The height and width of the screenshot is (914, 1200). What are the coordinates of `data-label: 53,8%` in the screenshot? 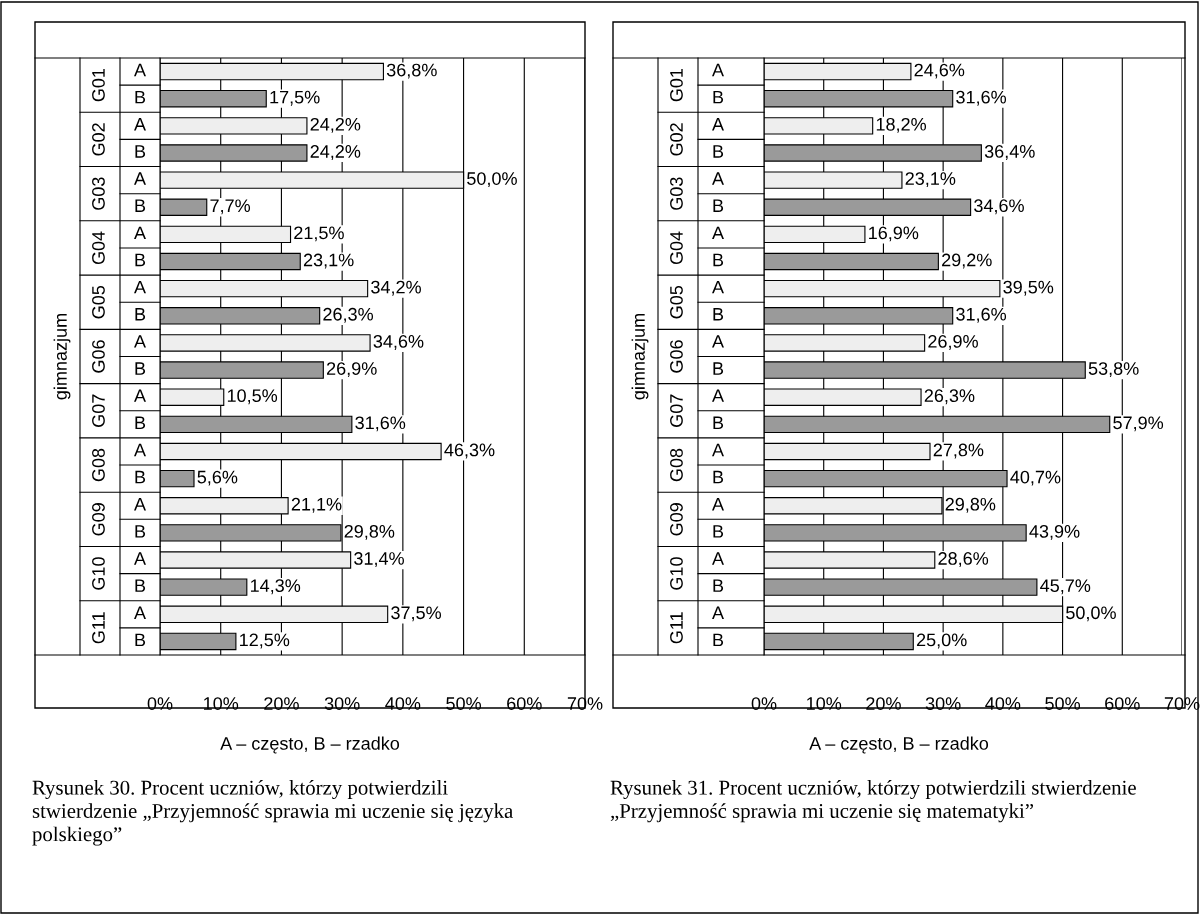 It's located at (1113, 370).